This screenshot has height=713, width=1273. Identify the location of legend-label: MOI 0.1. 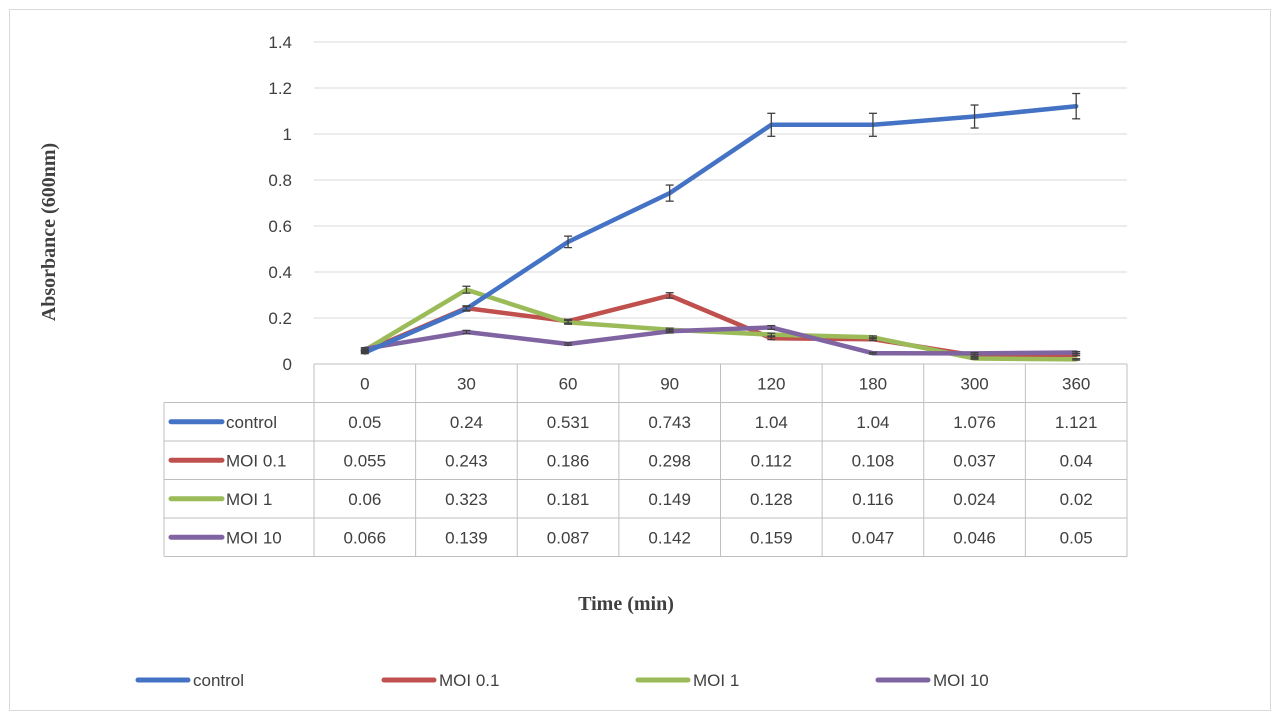
(469, 680).